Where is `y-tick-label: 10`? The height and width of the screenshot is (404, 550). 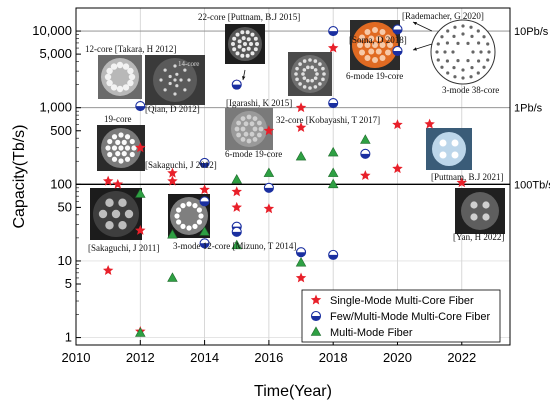
y-tick-label: 10 is located at coordinates (65, 260).